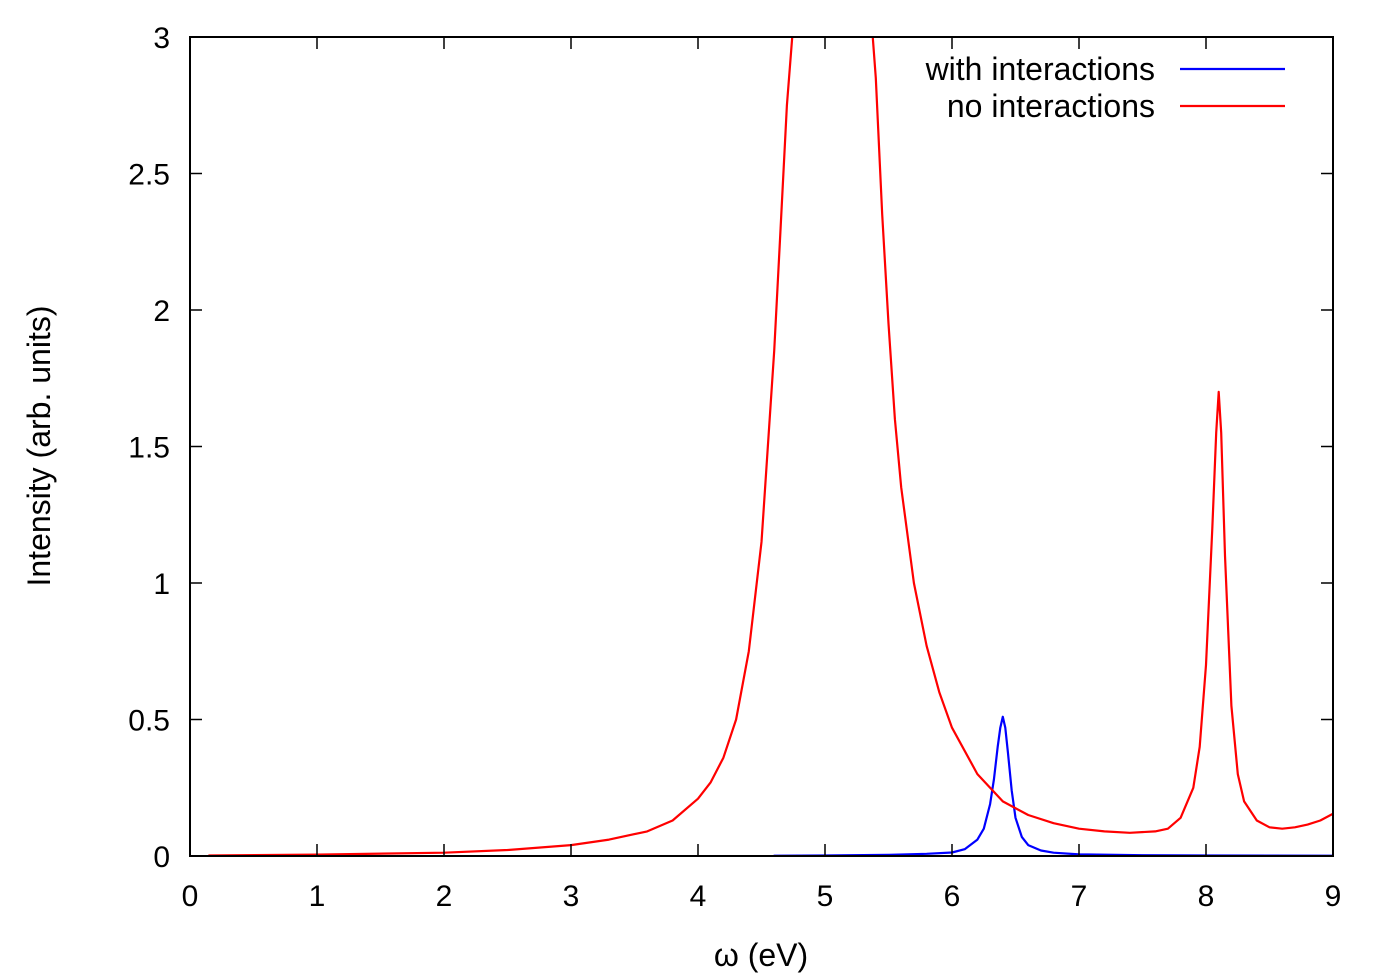 The height and width of the screenshot is (978, 1393). I want to click on series-line-with-interactions, so click(1053, 785).